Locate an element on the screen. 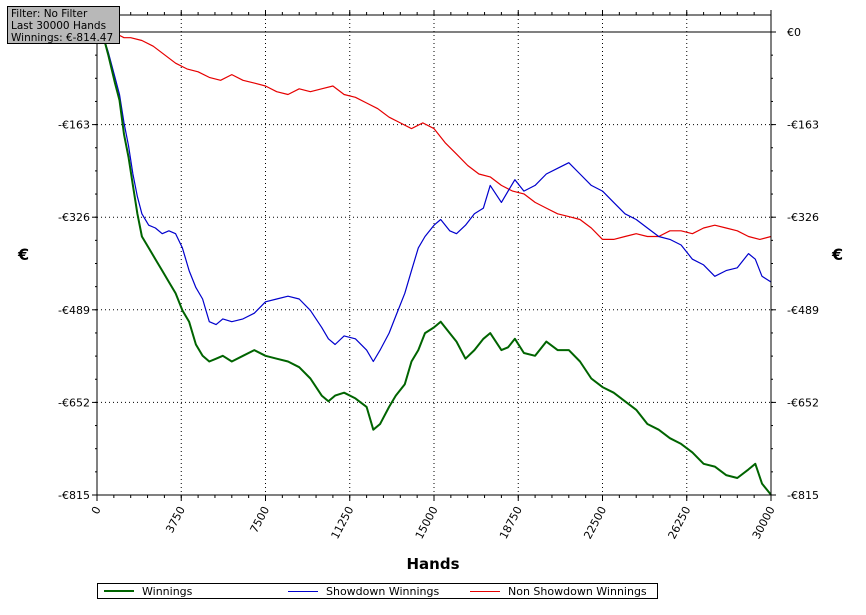 The image size is (866, 615). y-tick-label-right: -€326 is located at coordinates (803, 217).